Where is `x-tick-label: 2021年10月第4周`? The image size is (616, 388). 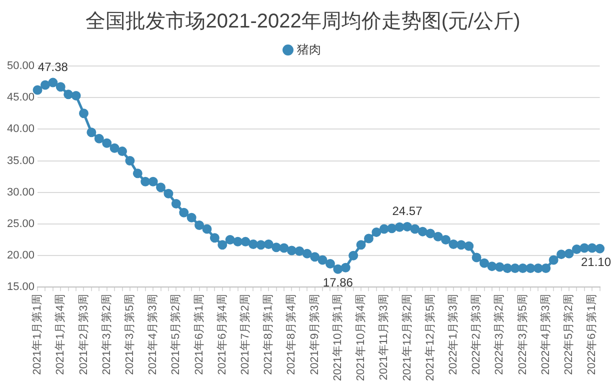 x-tick-label: 2021年10月第4周 is located at coordinates (361, 338).